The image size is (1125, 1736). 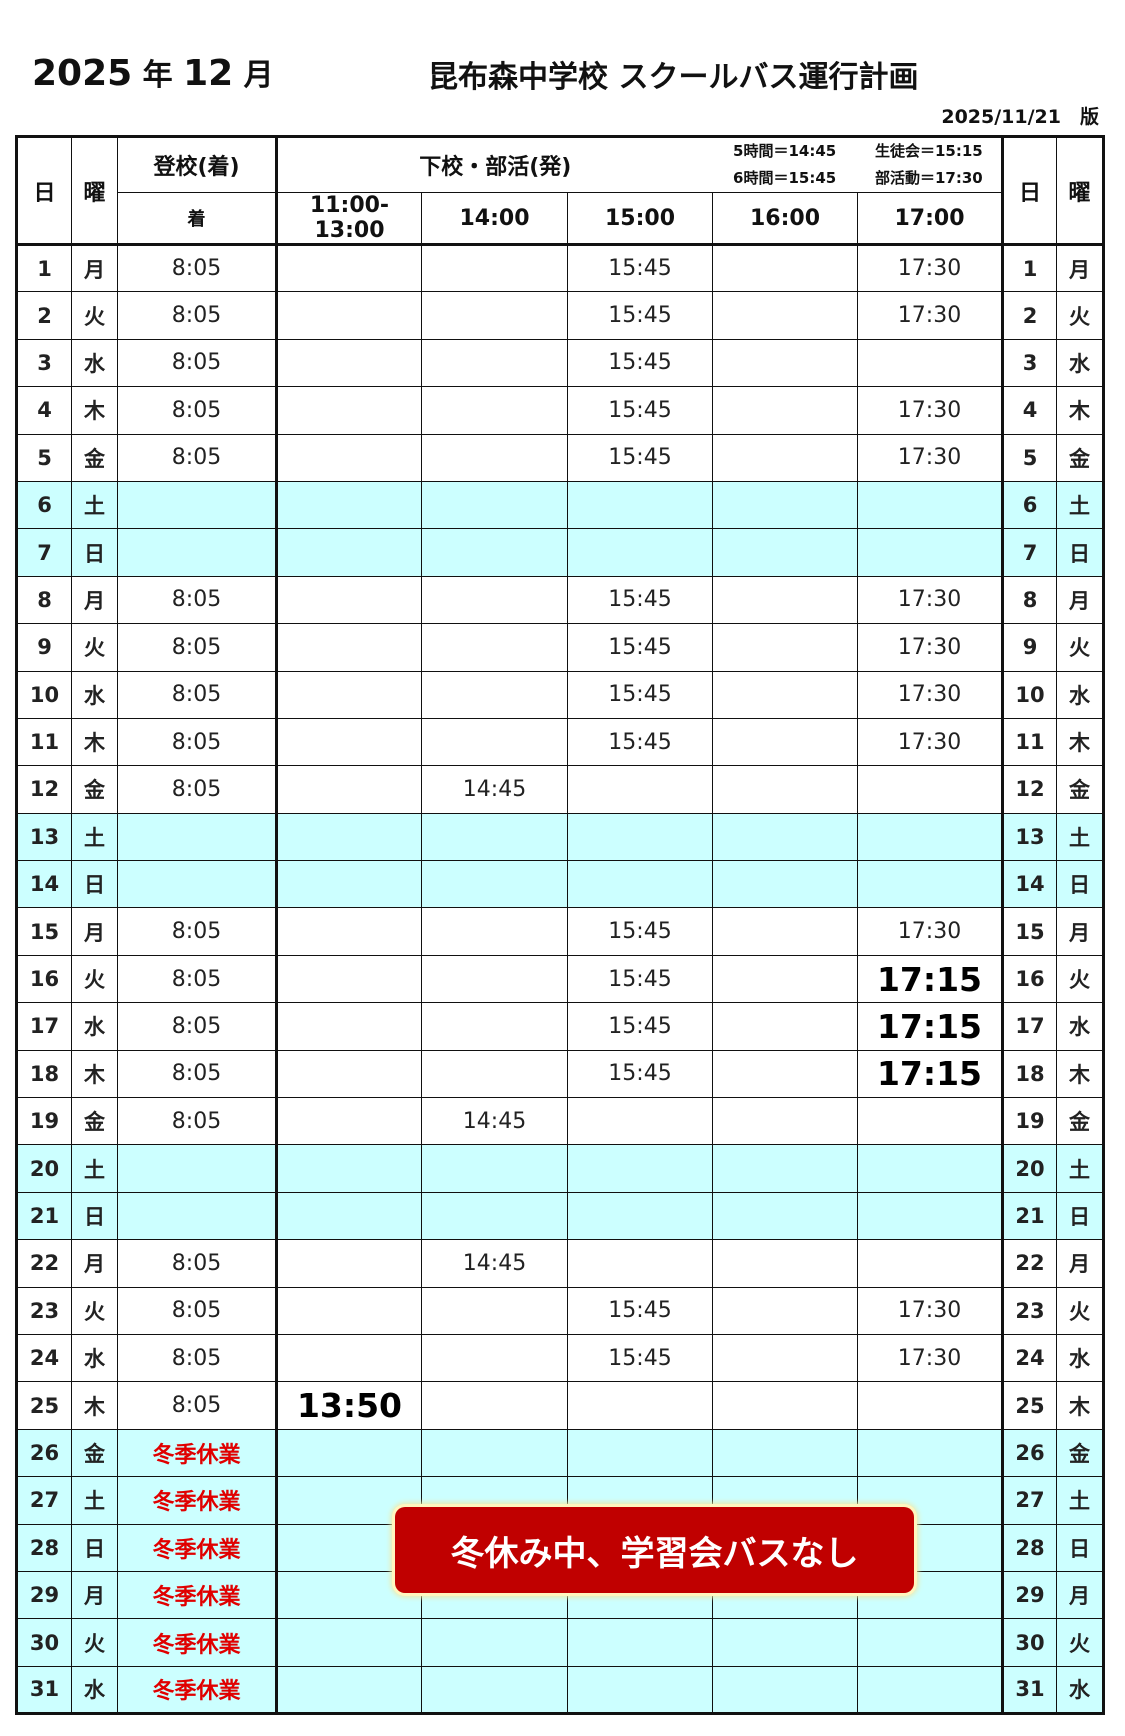 I want to click on weekday-cell: 土, so click(x=94, y=1168).